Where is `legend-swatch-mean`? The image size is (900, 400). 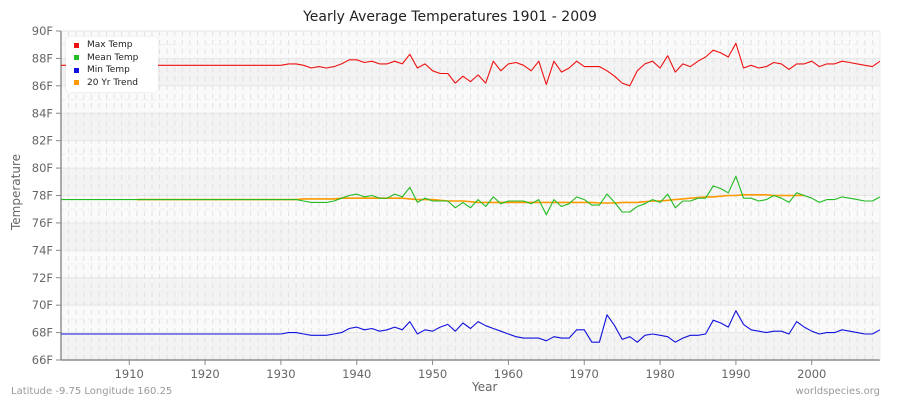
legend-swatch-mean is located at coordinates (76, 58).